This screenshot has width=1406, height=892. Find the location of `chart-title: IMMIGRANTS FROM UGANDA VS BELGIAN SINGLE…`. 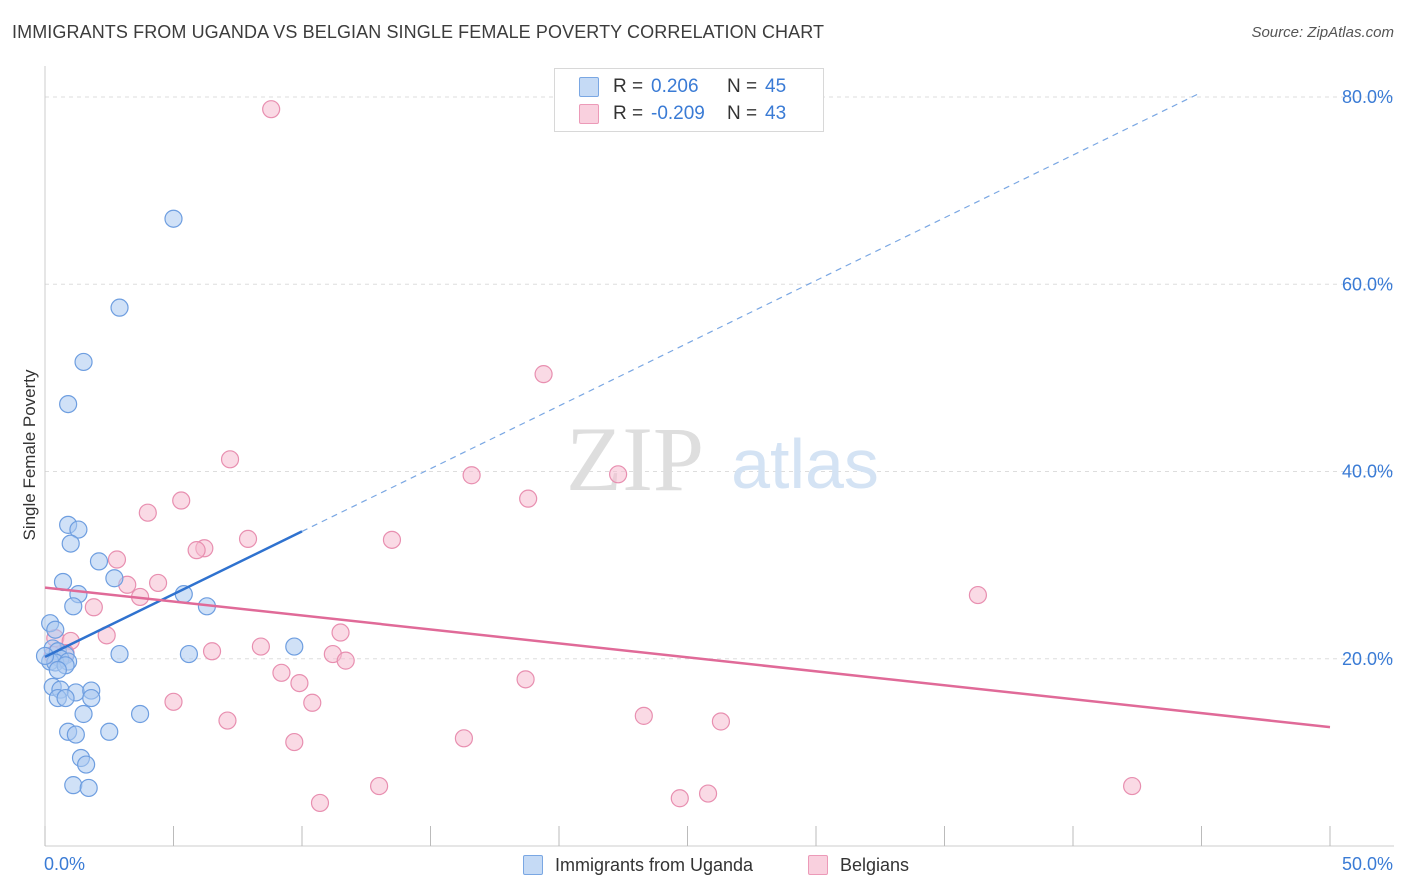

chart-title: IMMIGRANTS FROM UGANDA VS BELGIAN SINGLE… is located at coordinates (418, 32).